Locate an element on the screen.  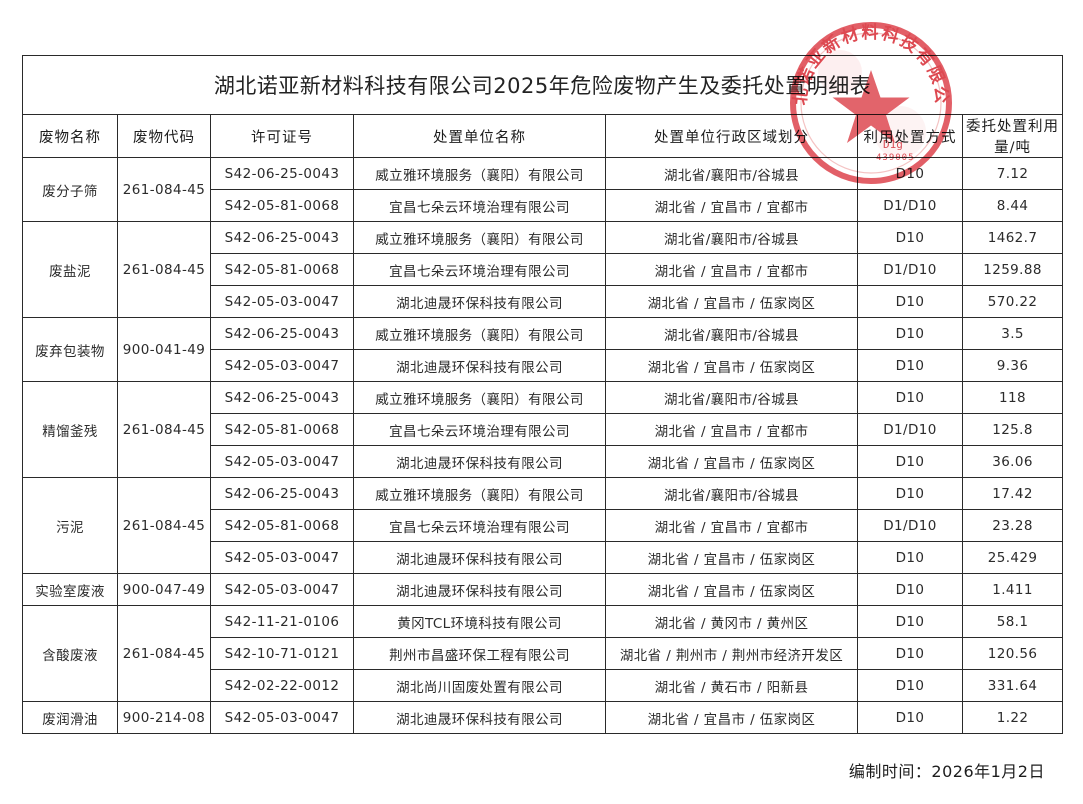
cell-disposal-unit: 黄冈TCL环境科技有限公司 is located at coordinates (479, 621).